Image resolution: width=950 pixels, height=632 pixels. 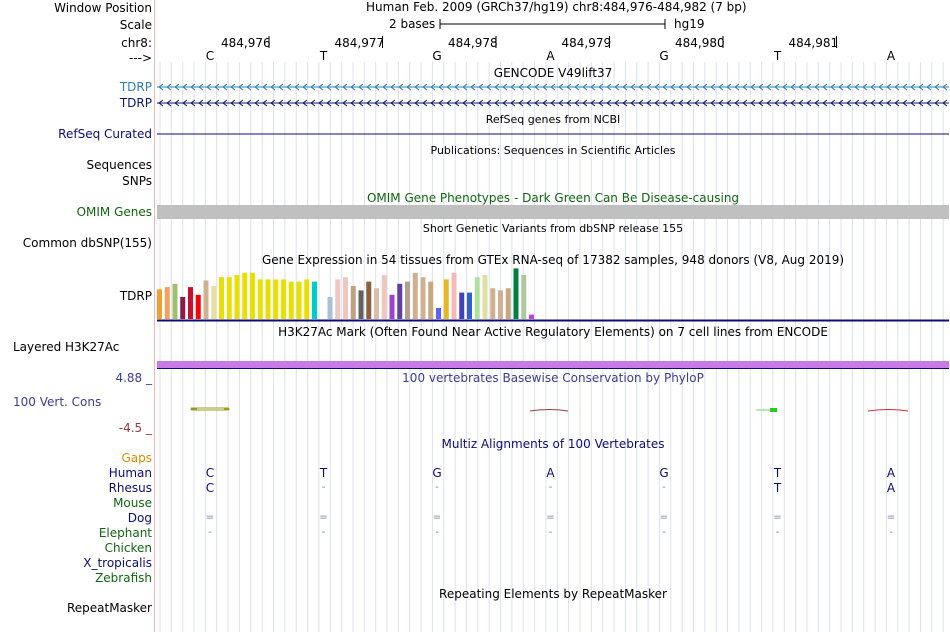 I want to click on assembly-label: hg19, so click(x=689, y=24).